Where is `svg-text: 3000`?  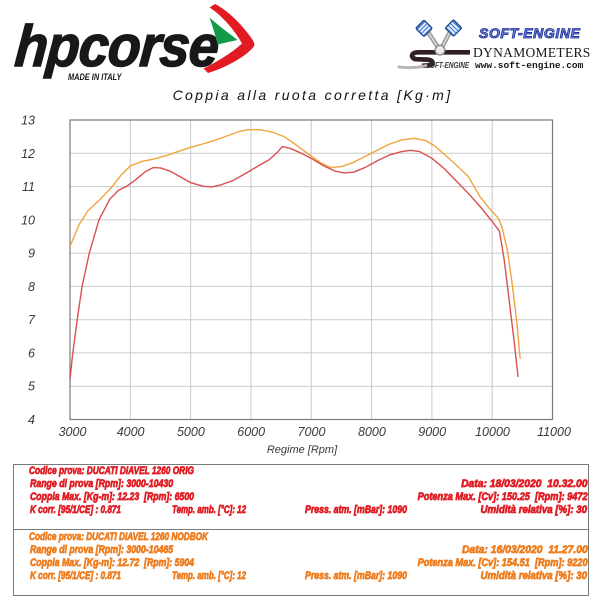
svg-text: 3000 is located at coordinates (73, 432).